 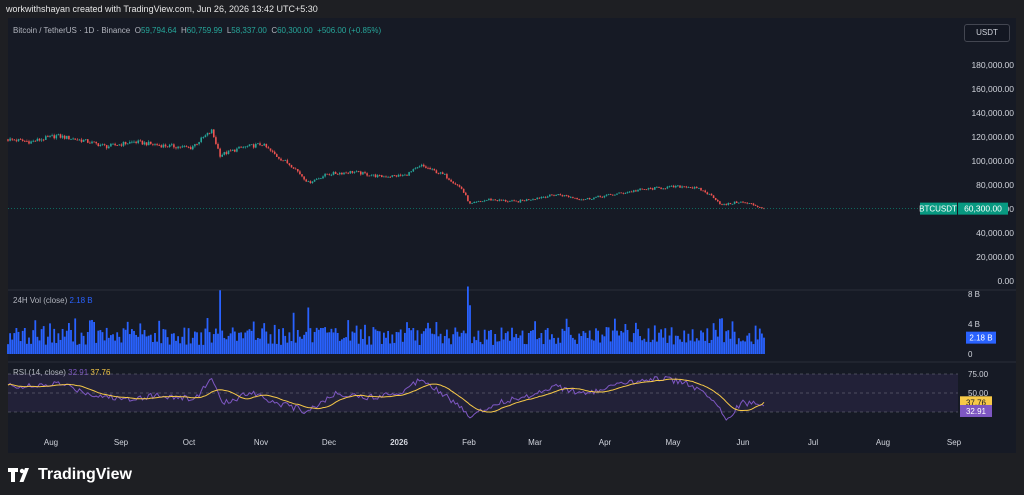 I want to click on open-value: 59,794.64, so click(x=158, y=30).